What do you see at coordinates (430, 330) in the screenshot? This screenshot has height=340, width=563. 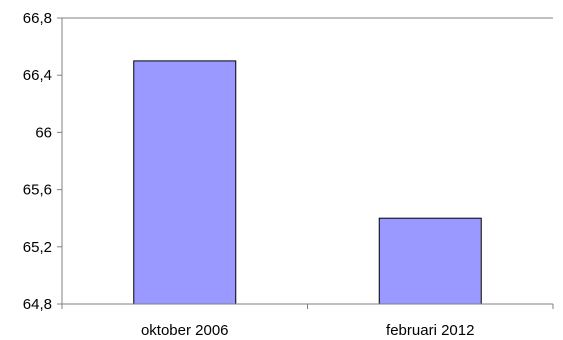 I see `x-category-label: februari 2012` at bounding box center [430, 330].